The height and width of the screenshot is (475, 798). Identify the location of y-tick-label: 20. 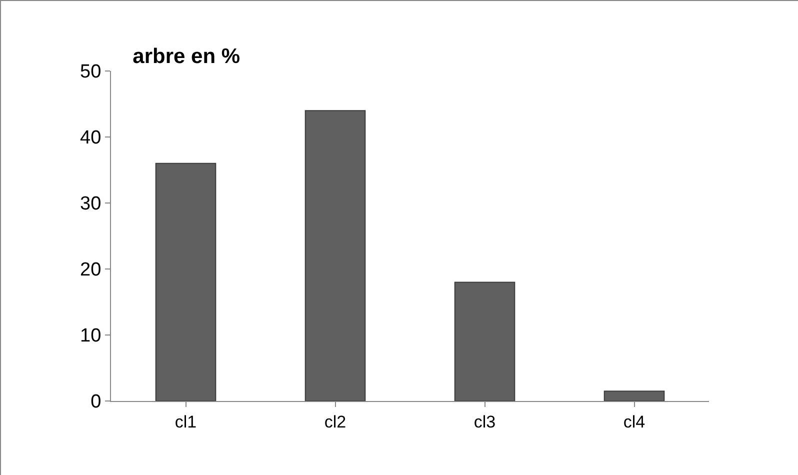
(91, 270).